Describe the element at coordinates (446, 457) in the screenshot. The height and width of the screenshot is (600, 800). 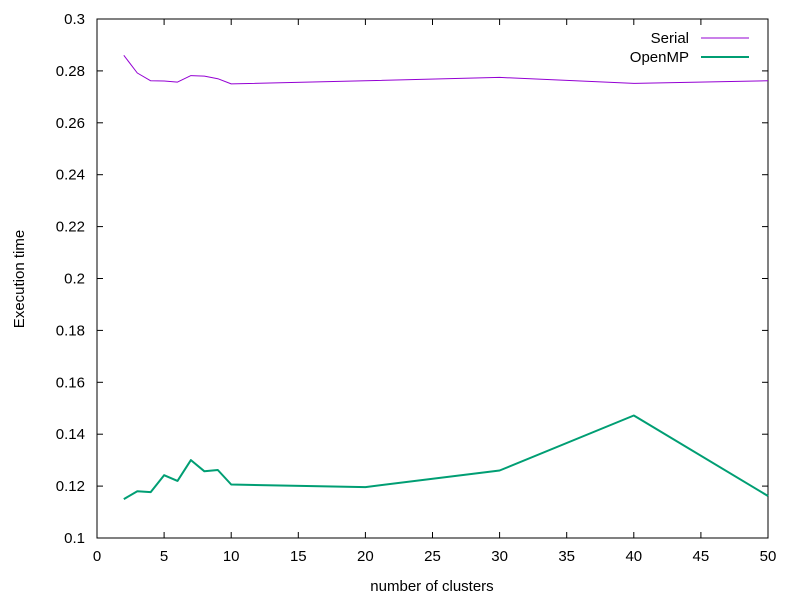
I see `series-line-openmp` at that location.